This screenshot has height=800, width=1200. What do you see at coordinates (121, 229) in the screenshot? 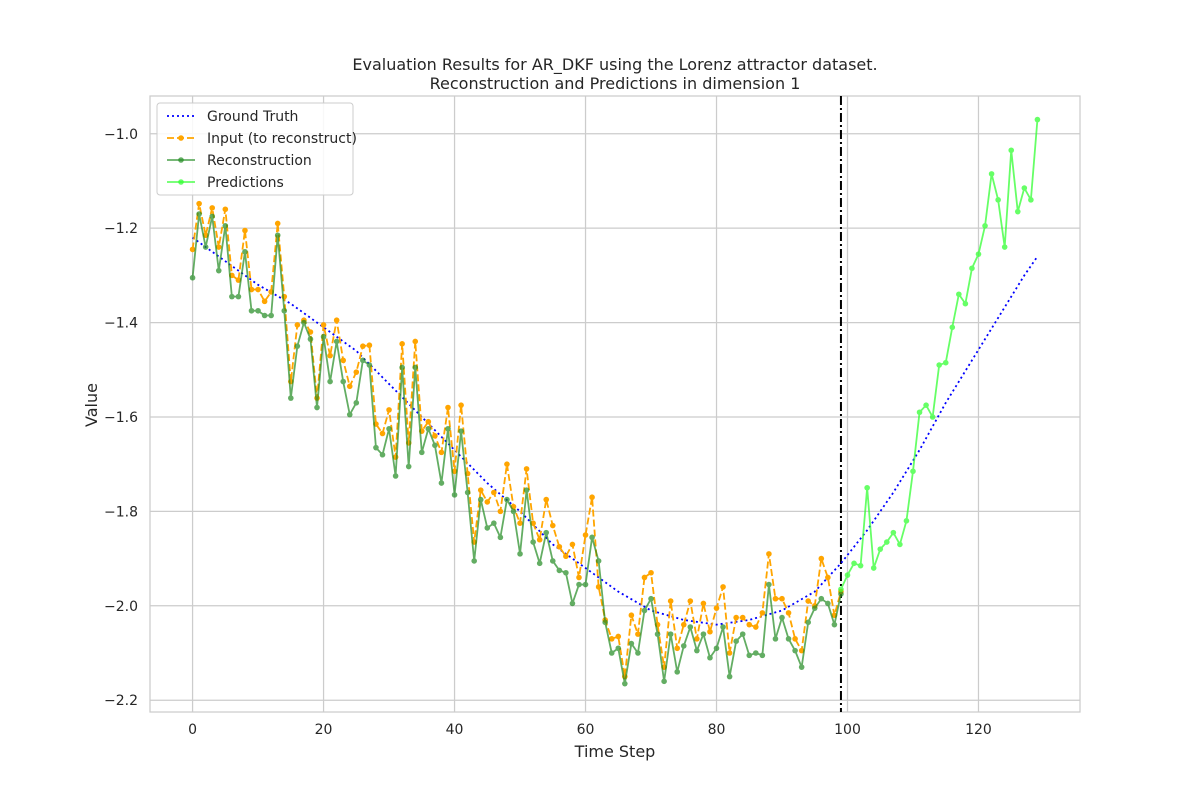
I see `y-tick-label: −1.2` at bounding box center [121, 229].